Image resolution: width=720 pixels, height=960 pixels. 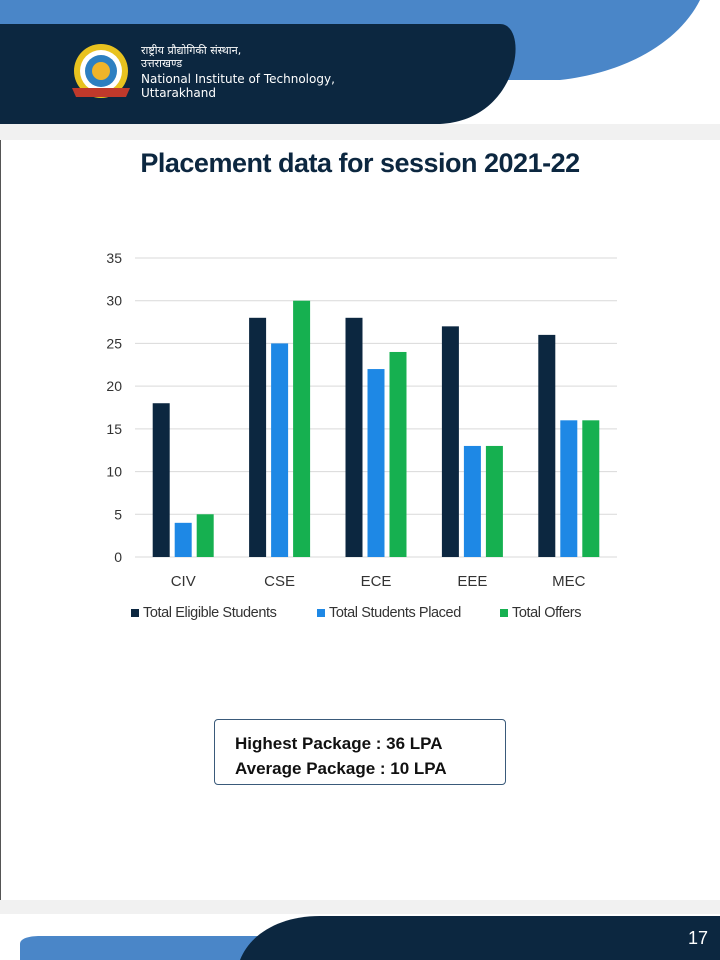 I want to click on institute-state-hindi: उत्तराखण्ड, so click(x=162, y=63).